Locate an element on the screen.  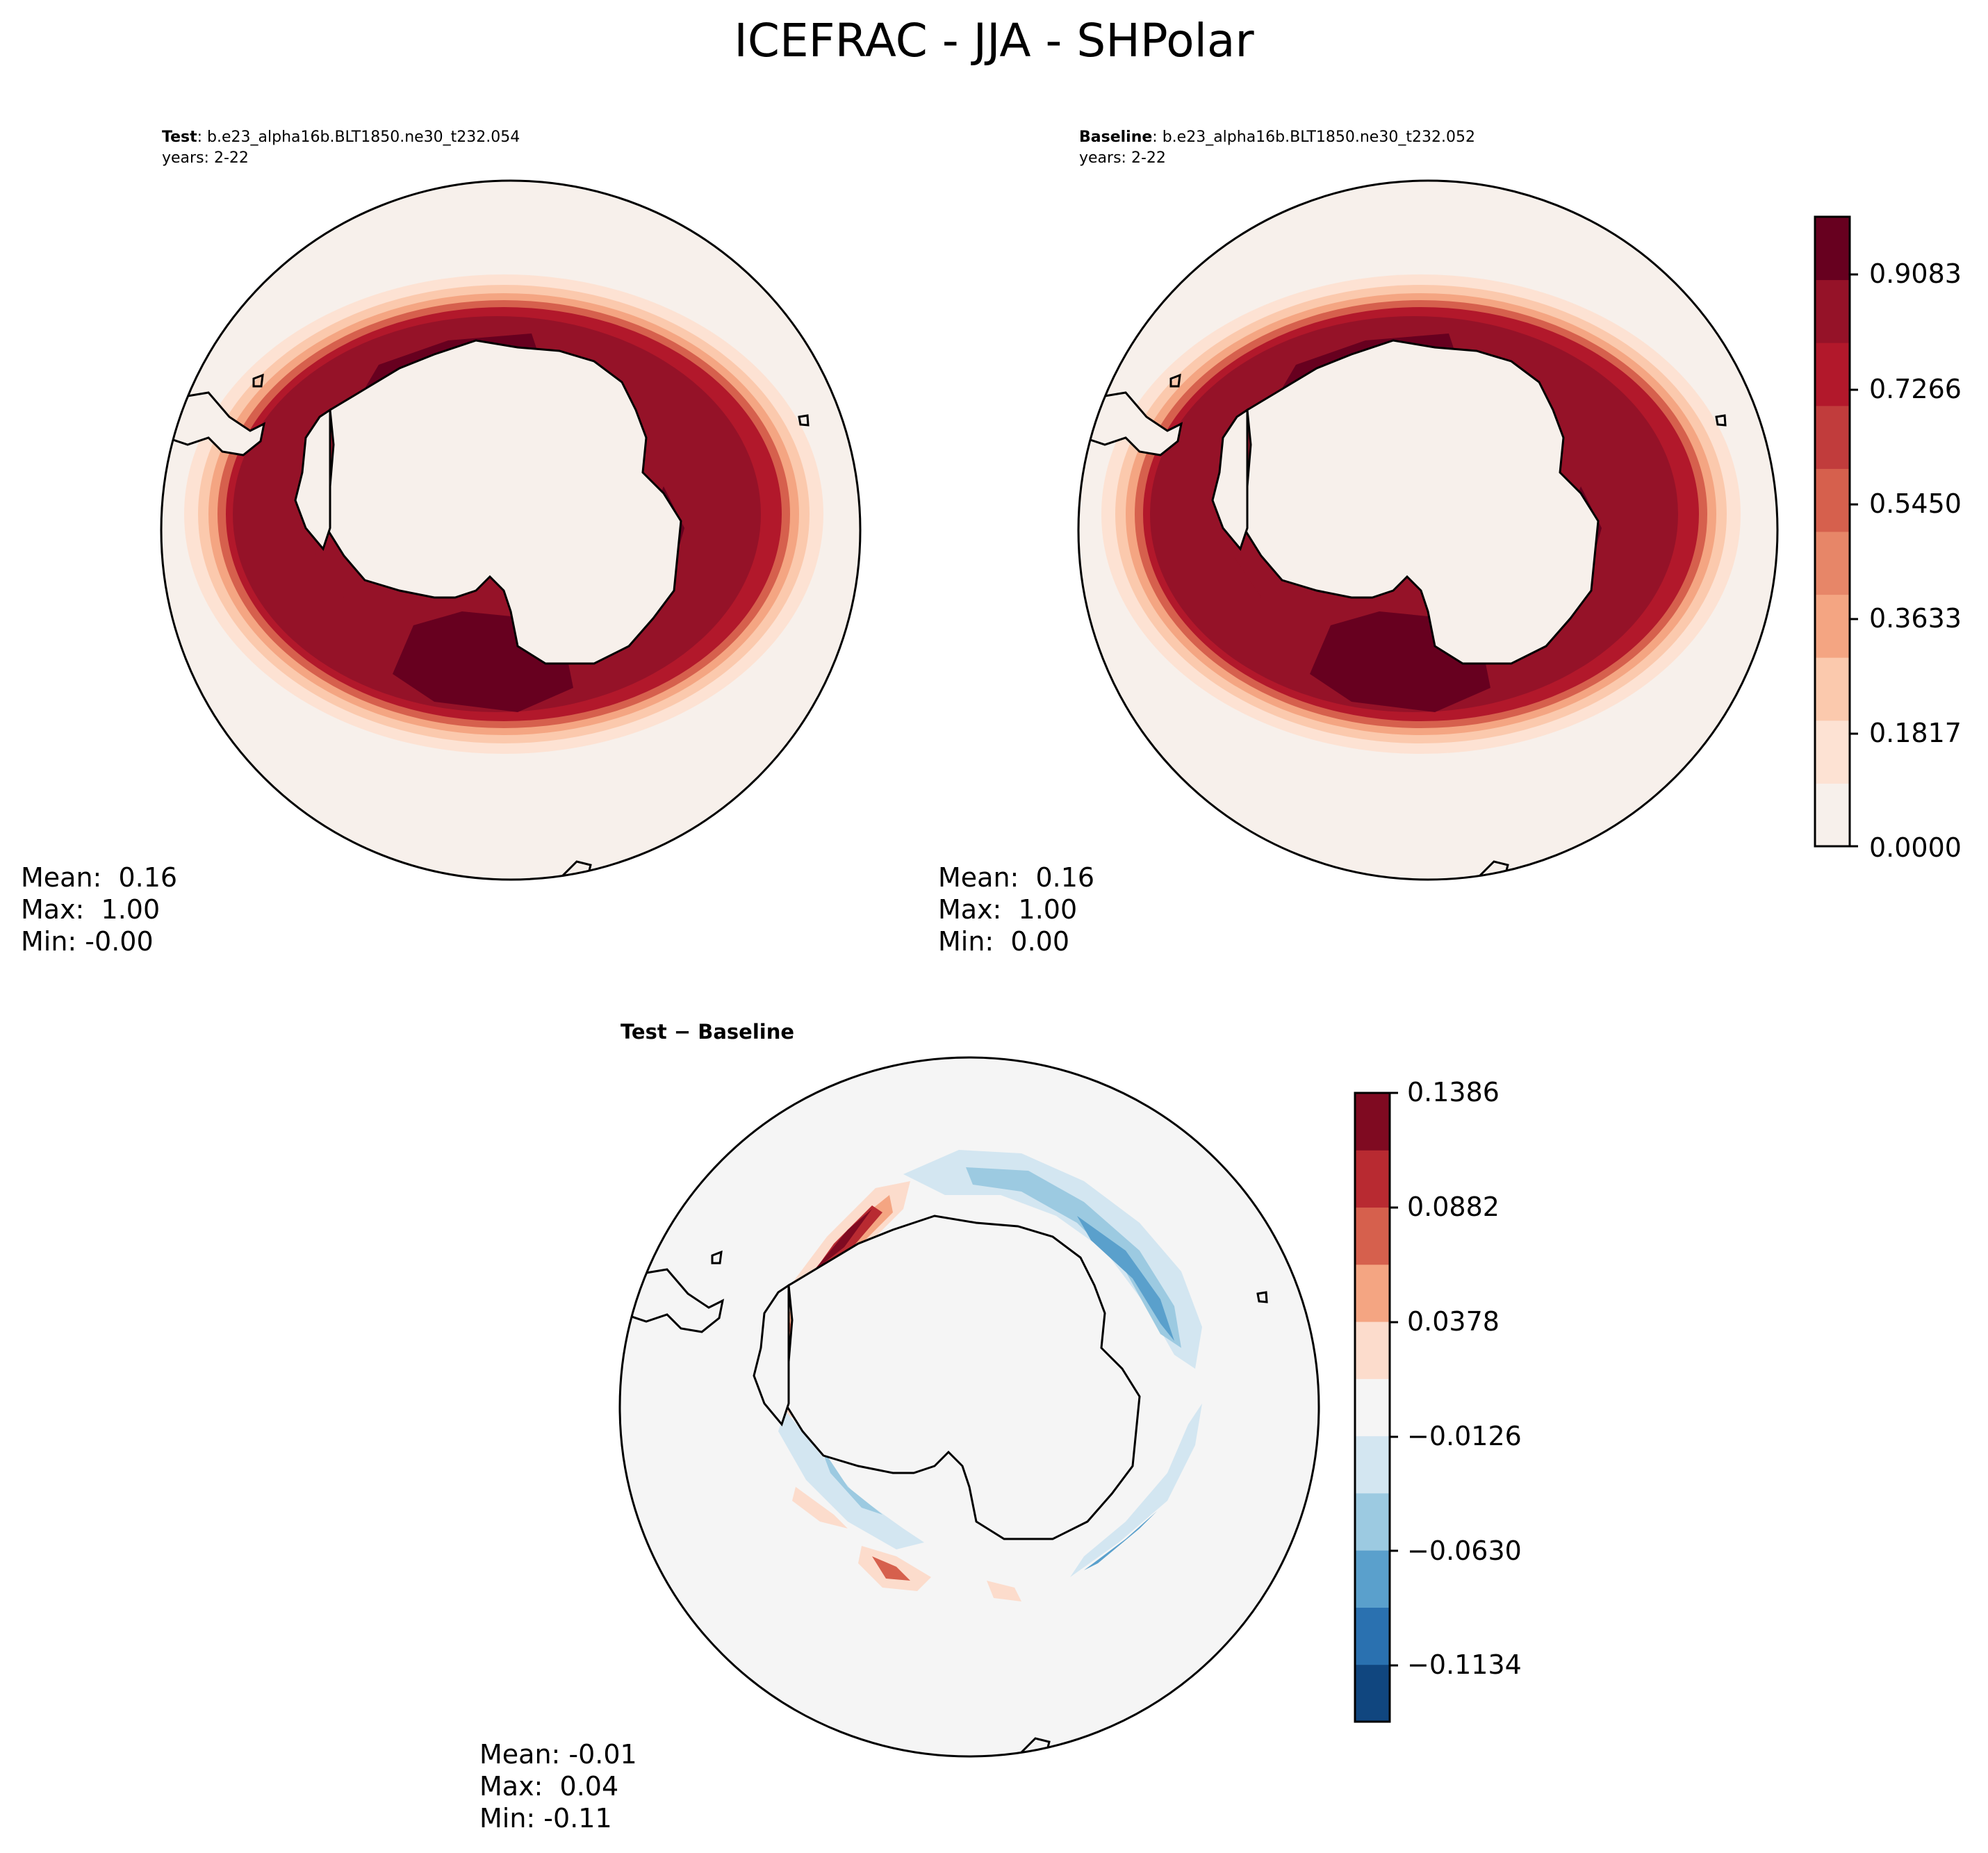
diff-mean: Mean: -0.01 is located at coordinates (558, 1754).